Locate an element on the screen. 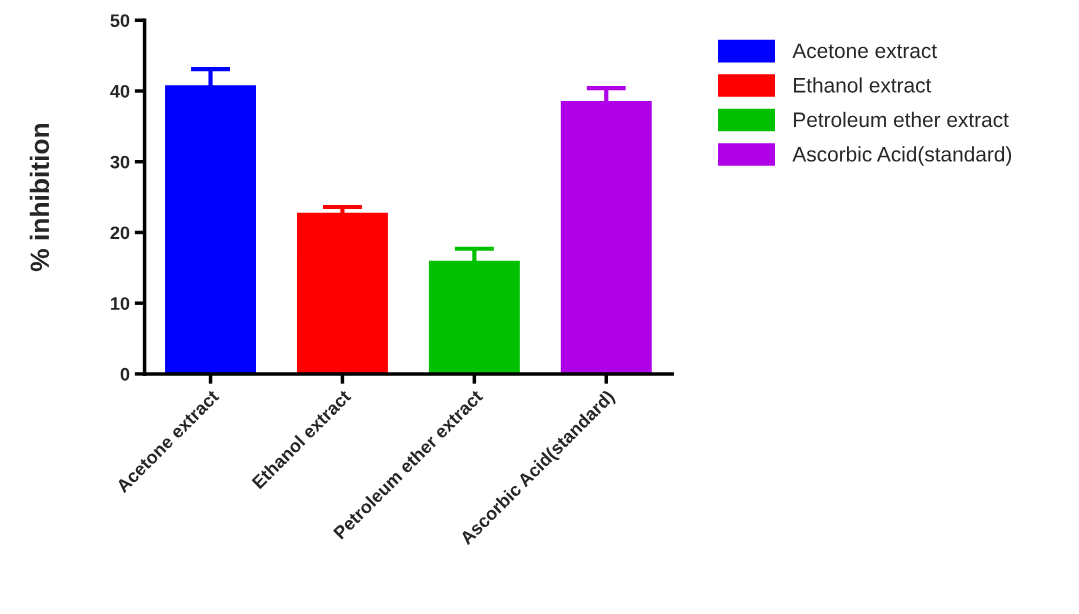 This screenshot has height=614, width=1079. y-tick-label: 50 is located at coordinates (120, 20).